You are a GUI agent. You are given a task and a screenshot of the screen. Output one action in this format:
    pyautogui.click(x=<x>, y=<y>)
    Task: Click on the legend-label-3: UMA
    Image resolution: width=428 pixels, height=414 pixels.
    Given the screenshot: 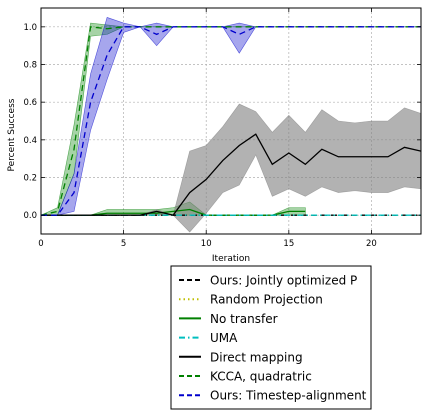 What is the action you would take?
    pyautogui.click(x=224, y=338)
    